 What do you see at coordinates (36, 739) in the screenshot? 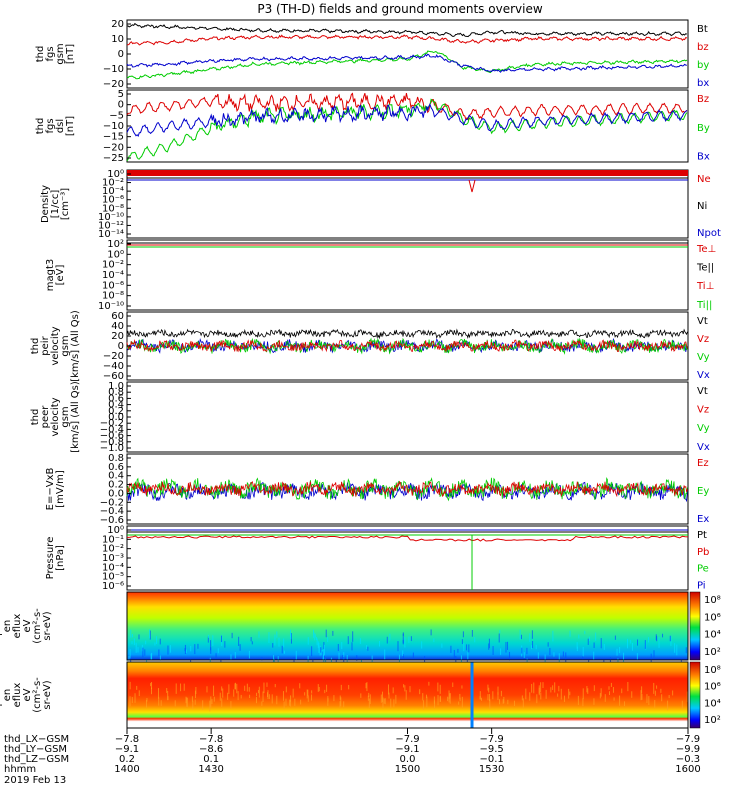
I see `xaxis-row-label: thd_LX−GSM` at bounding box center [36, 739].